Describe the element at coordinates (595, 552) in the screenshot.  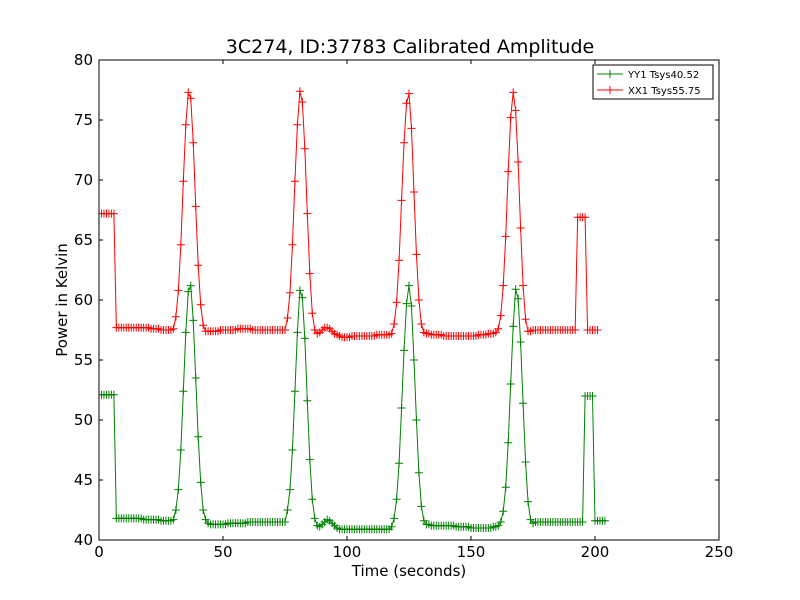
I see `x-tick-label: 200` at that location.